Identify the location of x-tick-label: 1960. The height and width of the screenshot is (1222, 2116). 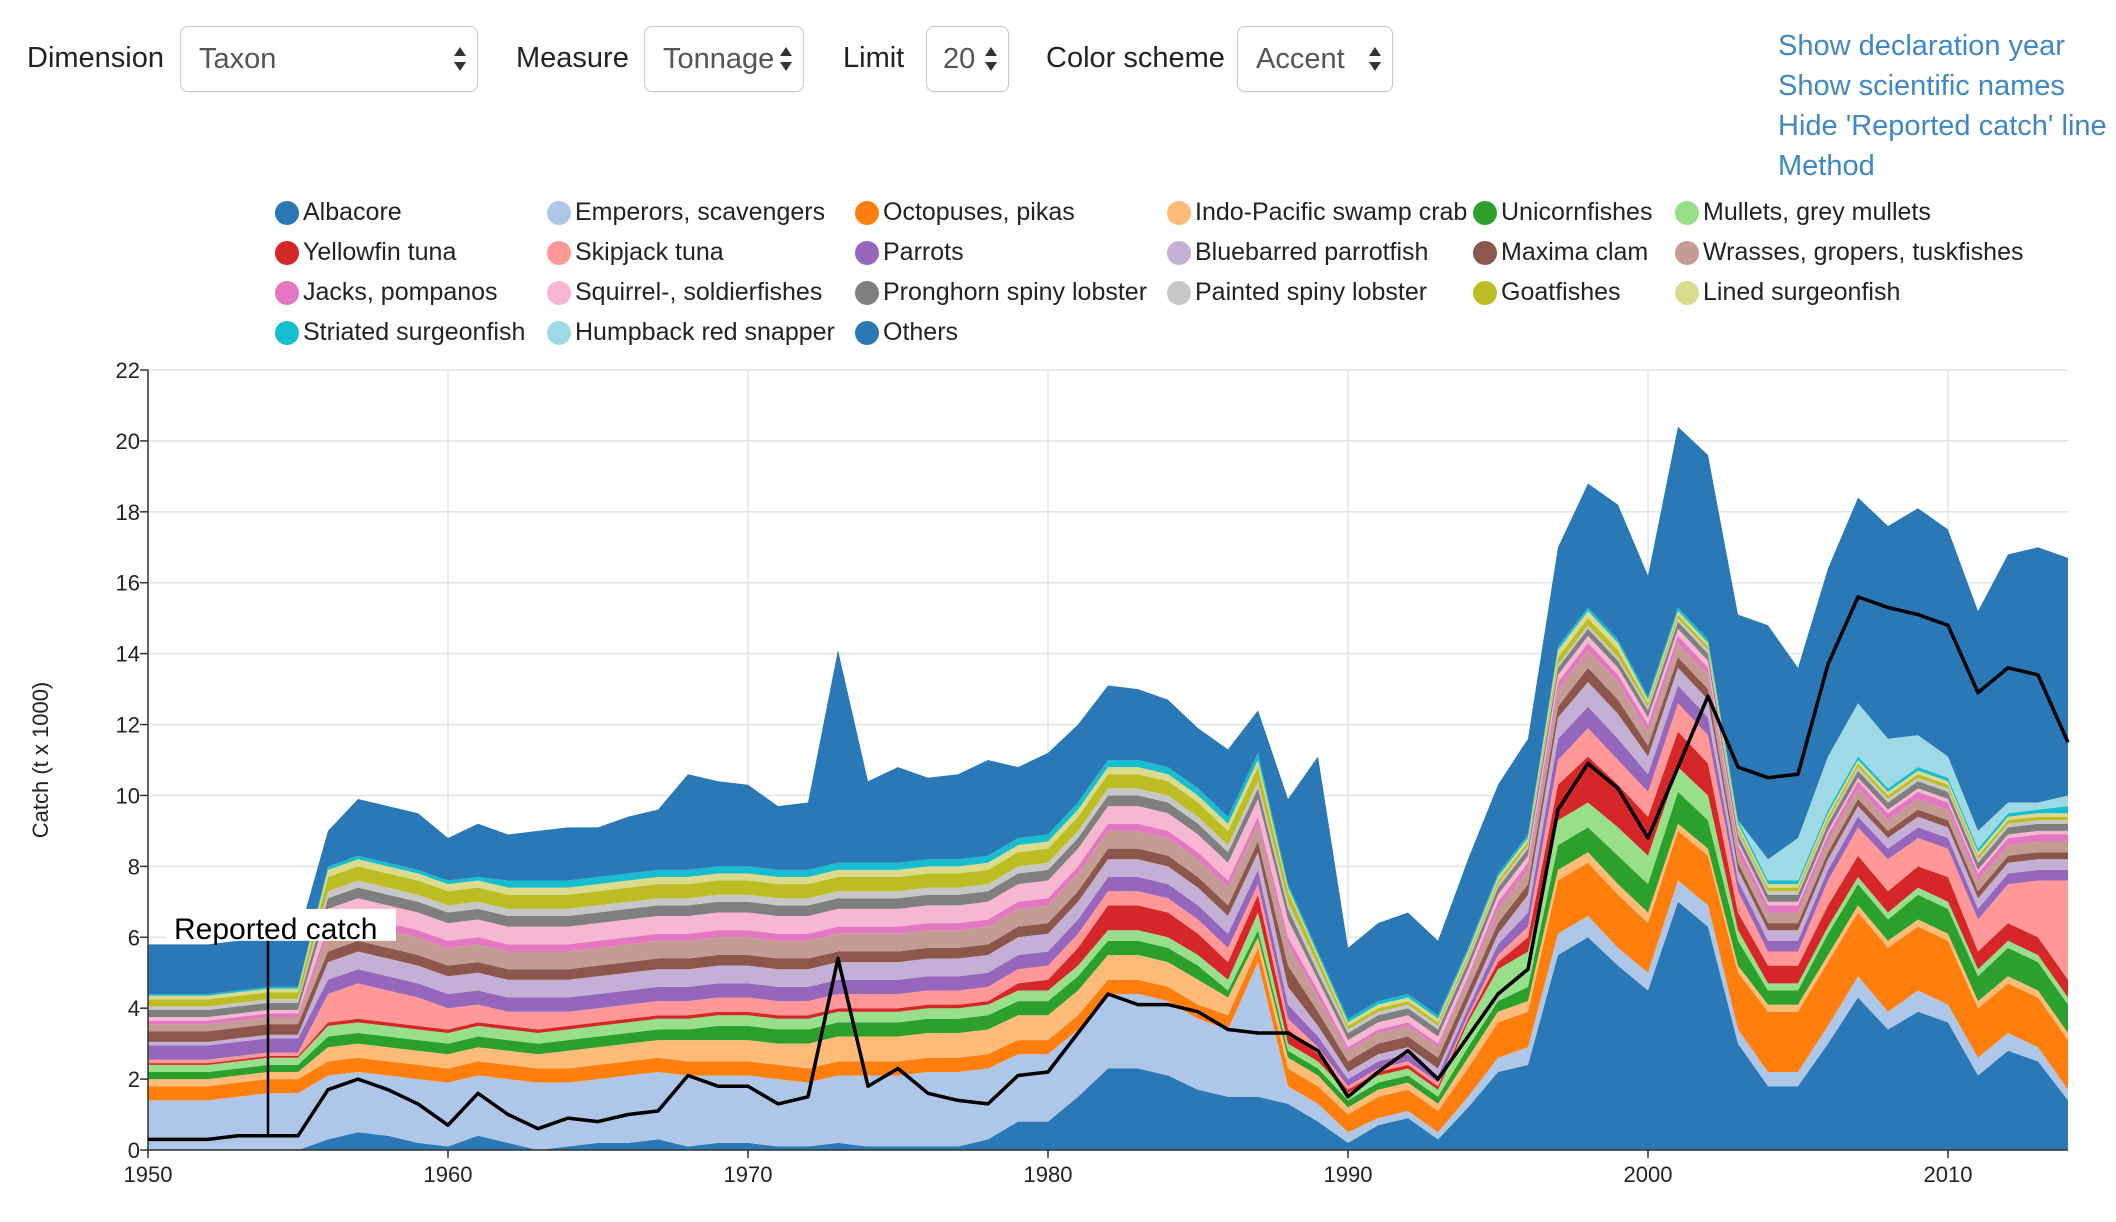
(448, 1174).